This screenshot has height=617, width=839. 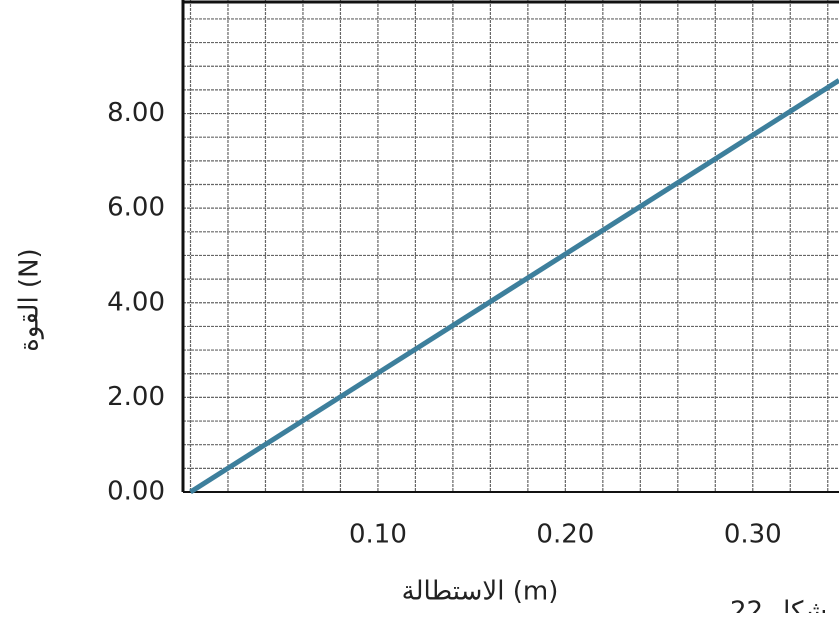 I want to click on x-axis-label: الاستطالة (m), so click(x=480, y=592).